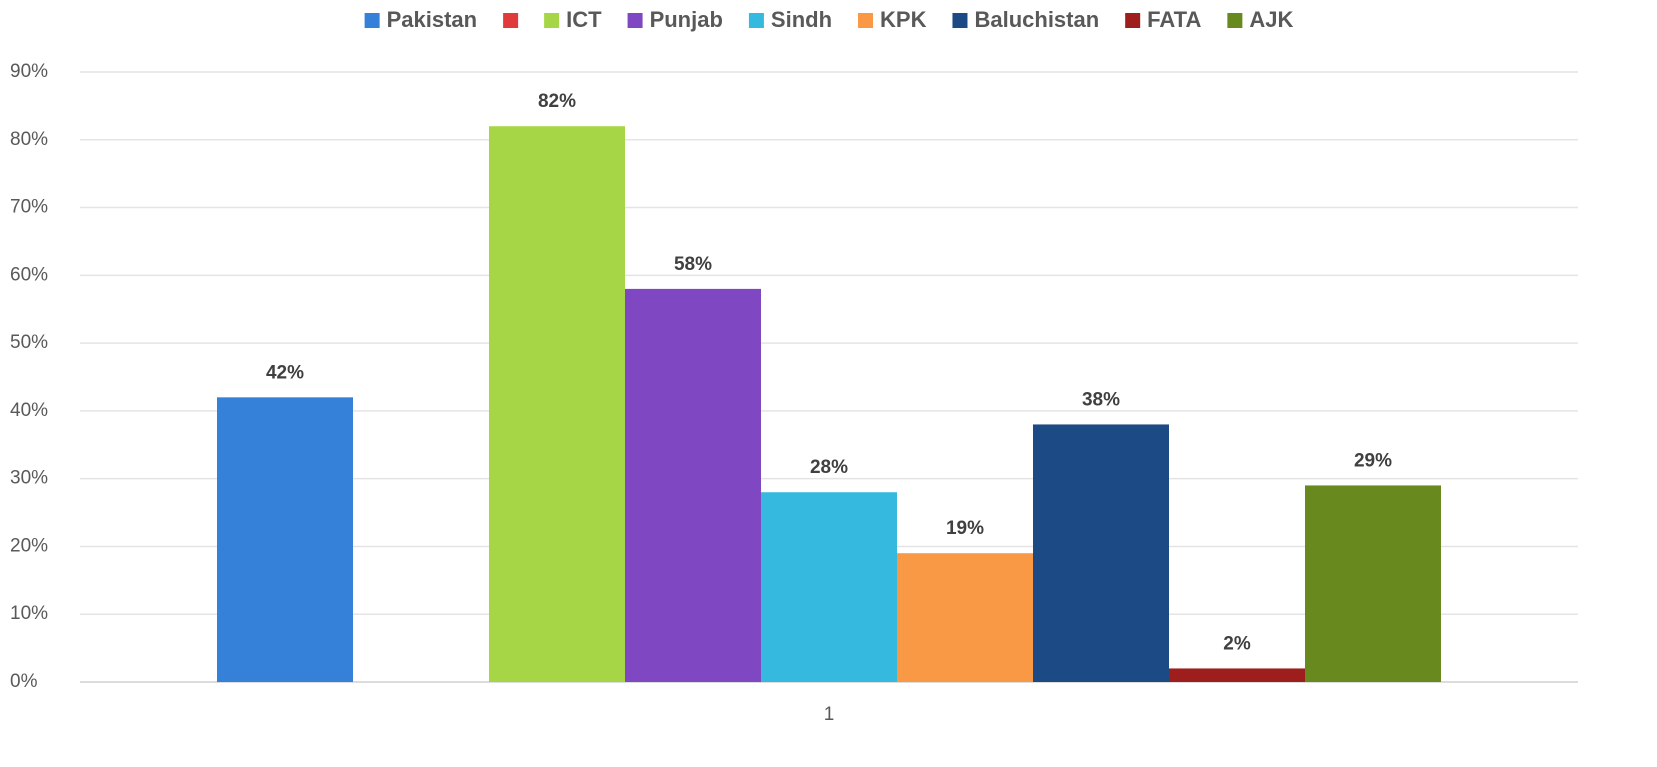 The image size is (1657, 767). I want to click on y-tick-label: 40%, so click(29, 410).